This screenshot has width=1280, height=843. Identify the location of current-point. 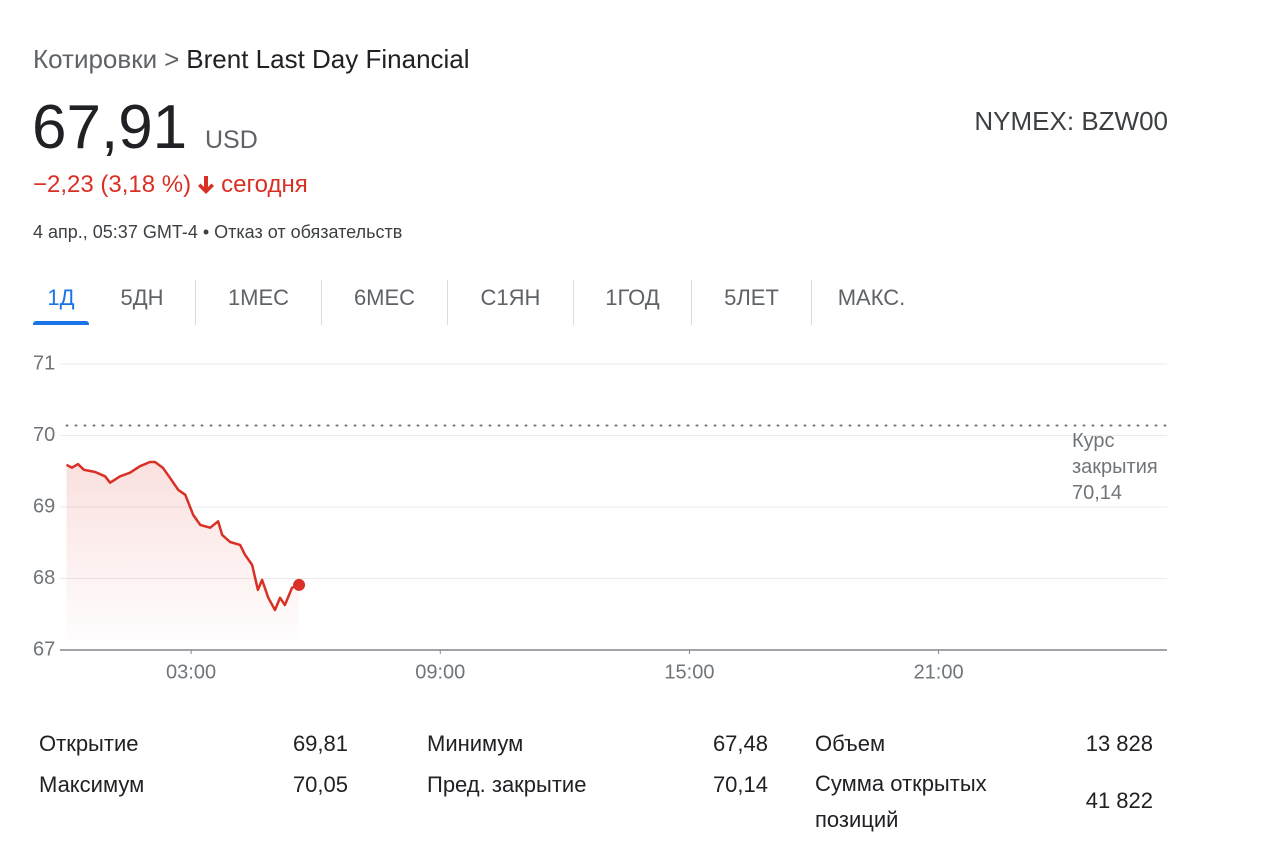
(299, 584).